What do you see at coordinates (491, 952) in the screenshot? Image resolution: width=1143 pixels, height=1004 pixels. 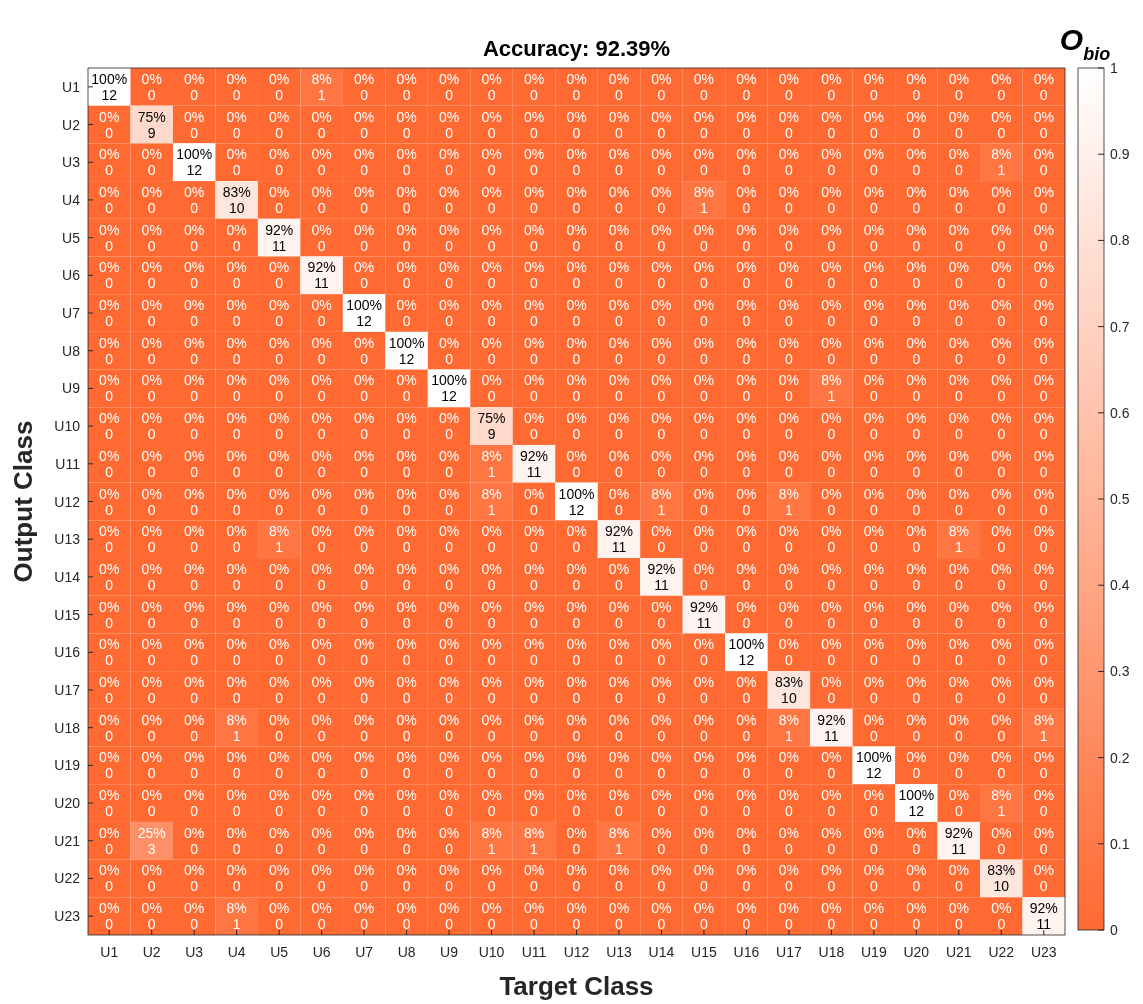 I see `x-tick-label: U10` at bounding box center [491, 952].